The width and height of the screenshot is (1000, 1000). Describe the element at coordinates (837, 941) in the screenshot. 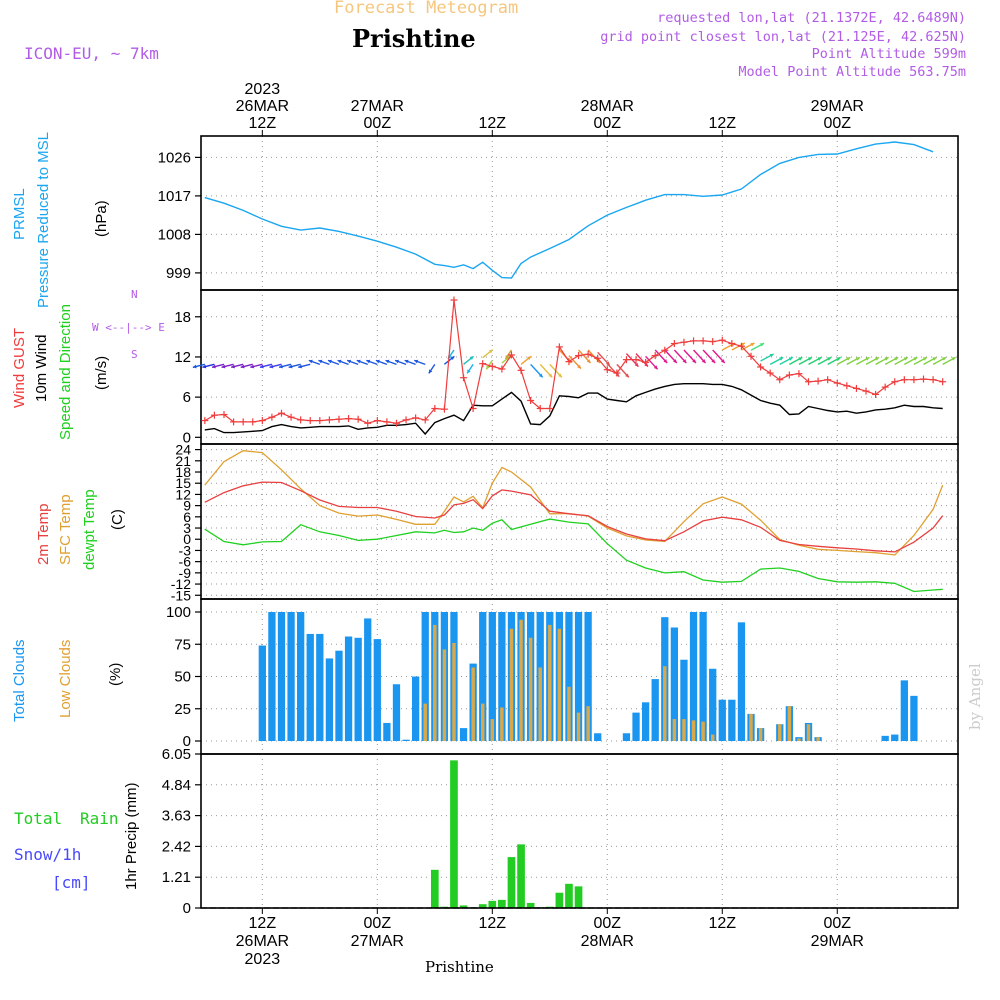

I see `time-label-bottom: 29MAR` at that location.